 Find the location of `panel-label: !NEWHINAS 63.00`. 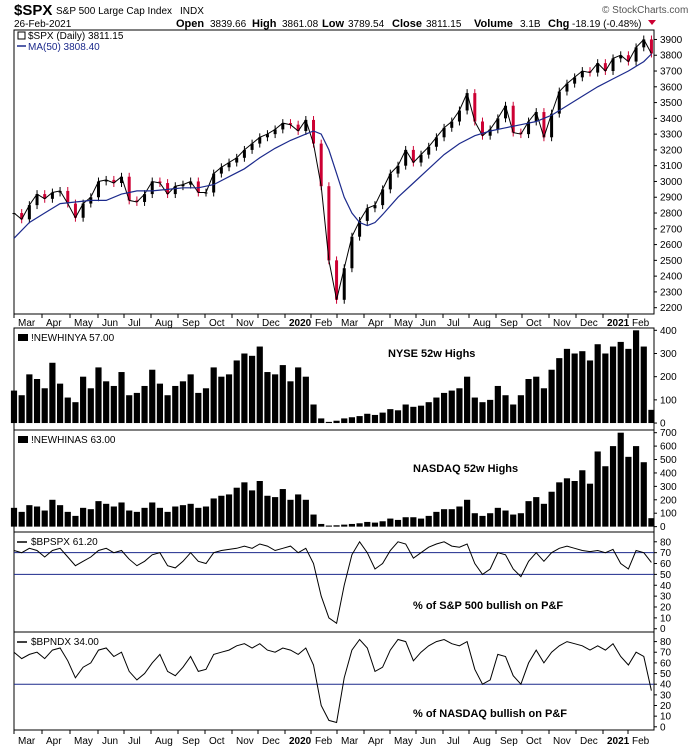

panel-label: !NEWHINAS 63.00 is located at coordinates (73, 440).